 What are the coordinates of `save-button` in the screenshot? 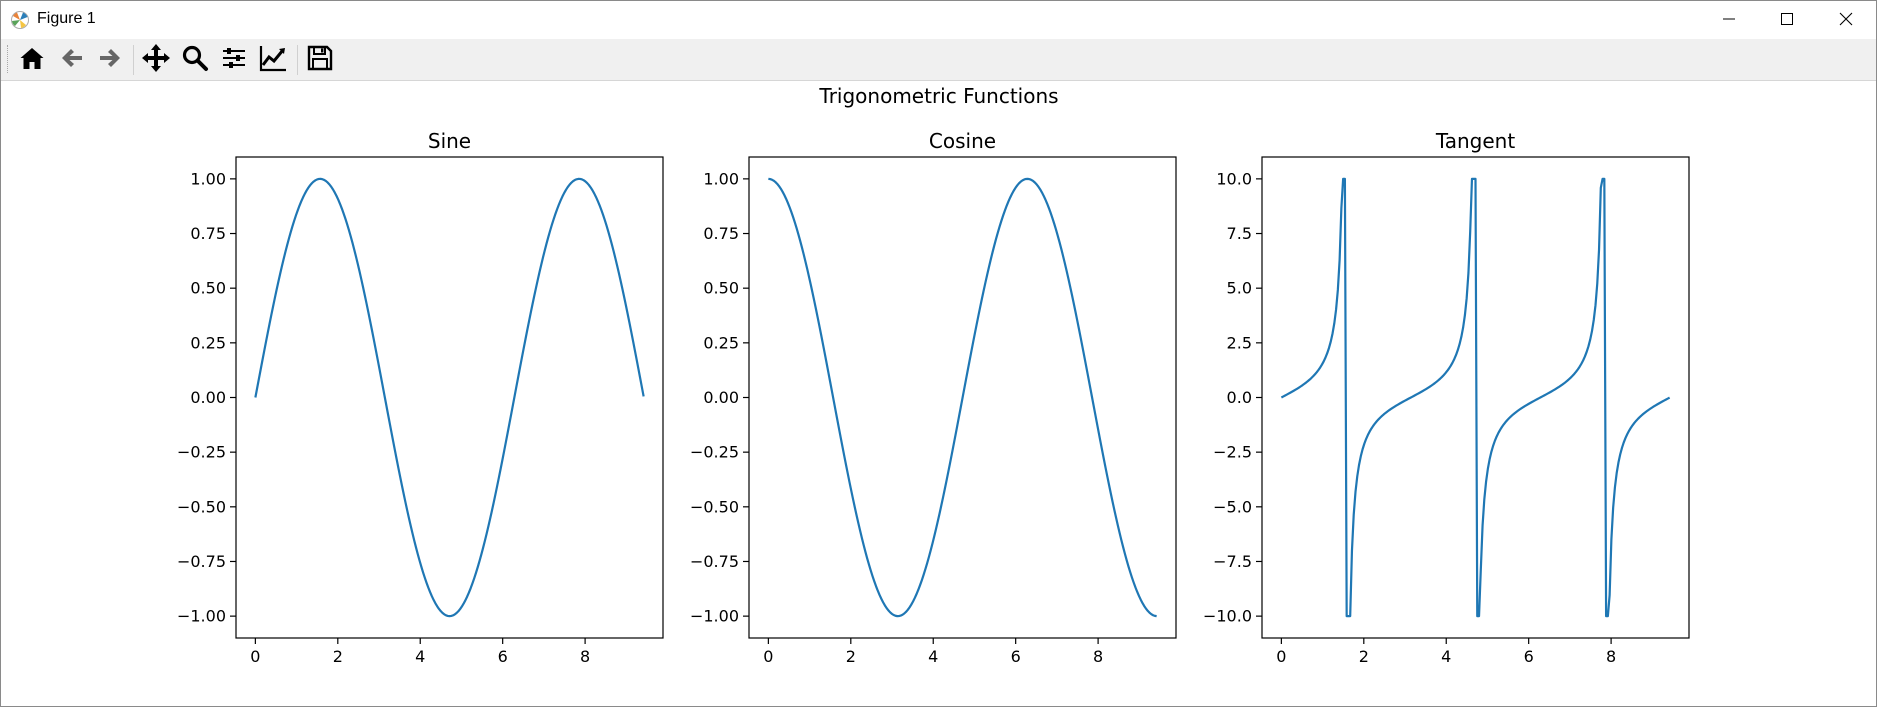 It's located at (320, 60).